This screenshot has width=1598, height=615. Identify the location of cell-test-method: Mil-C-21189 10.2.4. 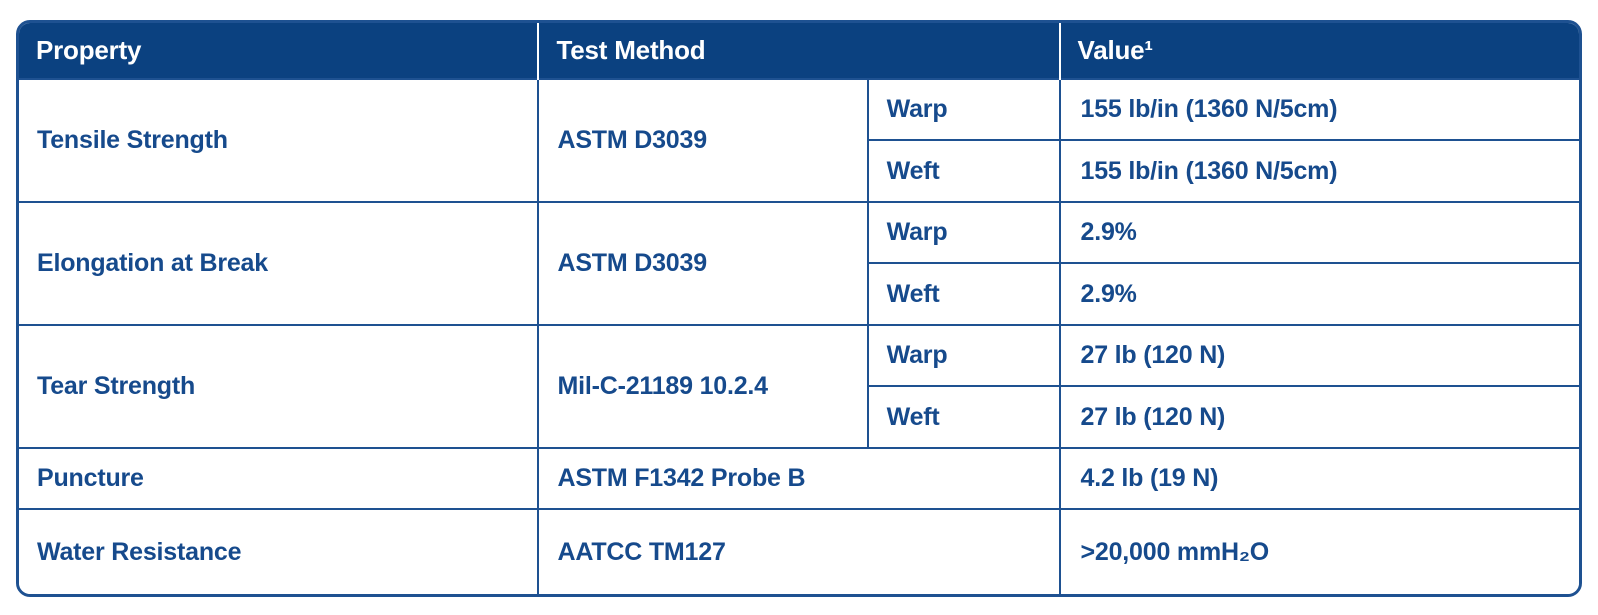
(703, 386).